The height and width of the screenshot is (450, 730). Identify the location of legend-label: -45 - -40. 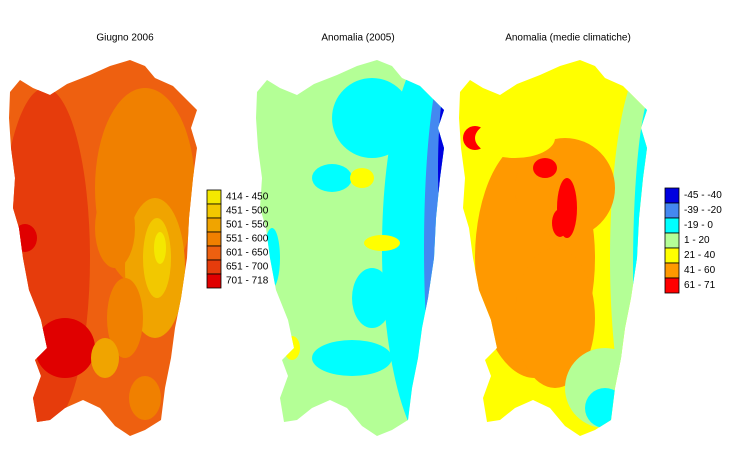
(703, 195).